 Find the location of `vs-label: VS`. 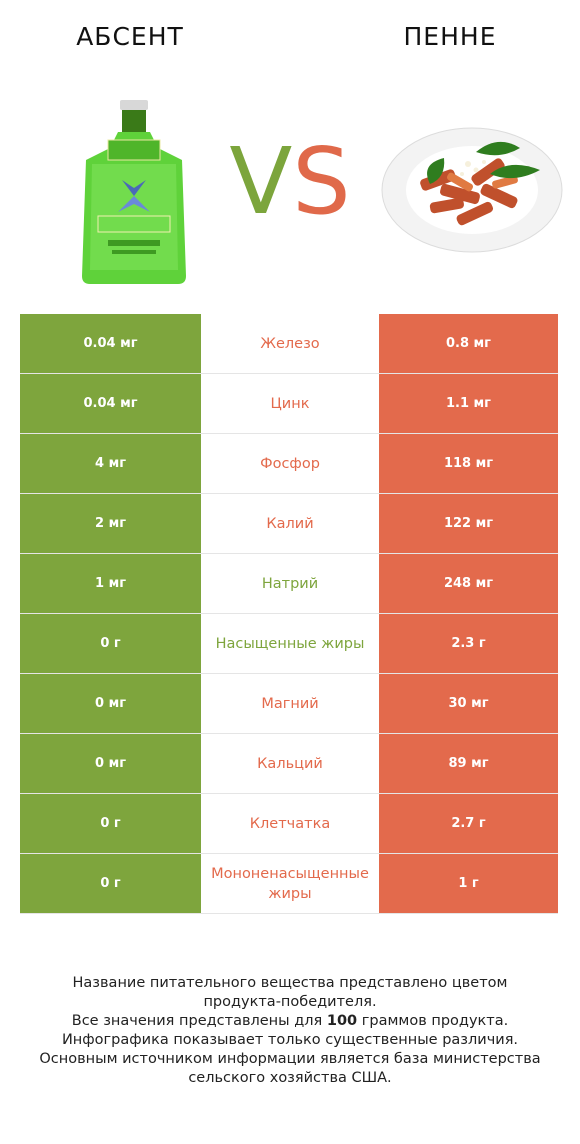

vs-label: VS is located at coordinates (290, 182).